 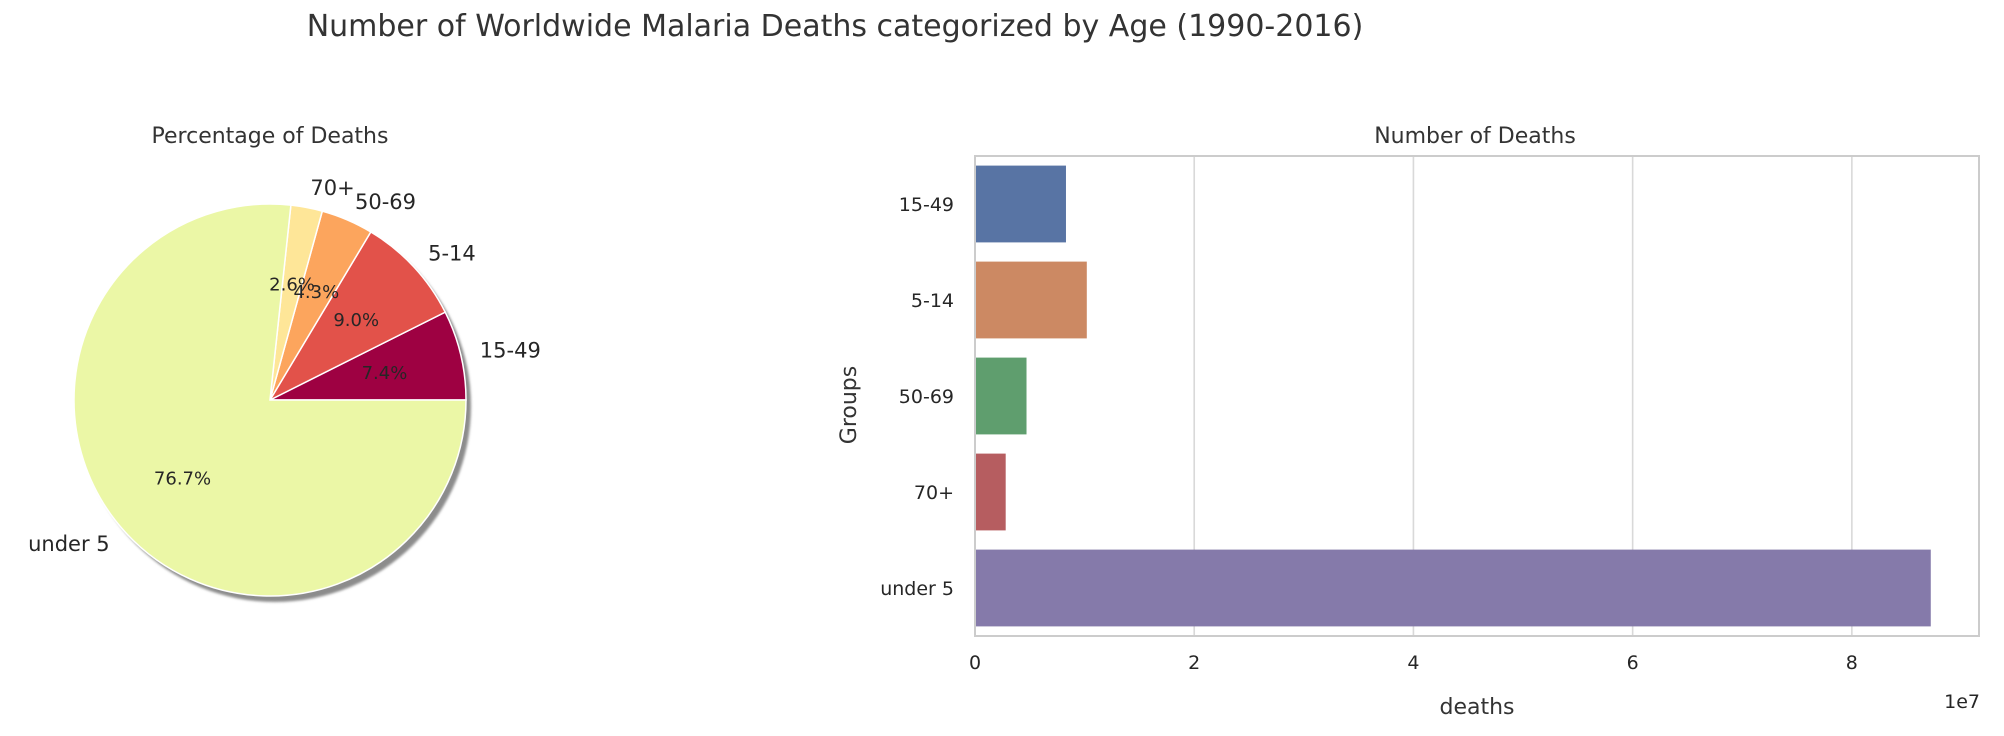 What do you see at coordinates (934, 493) in the screenshot?
I see `y-tick-label: 70+` at bounding box center [934, 493].